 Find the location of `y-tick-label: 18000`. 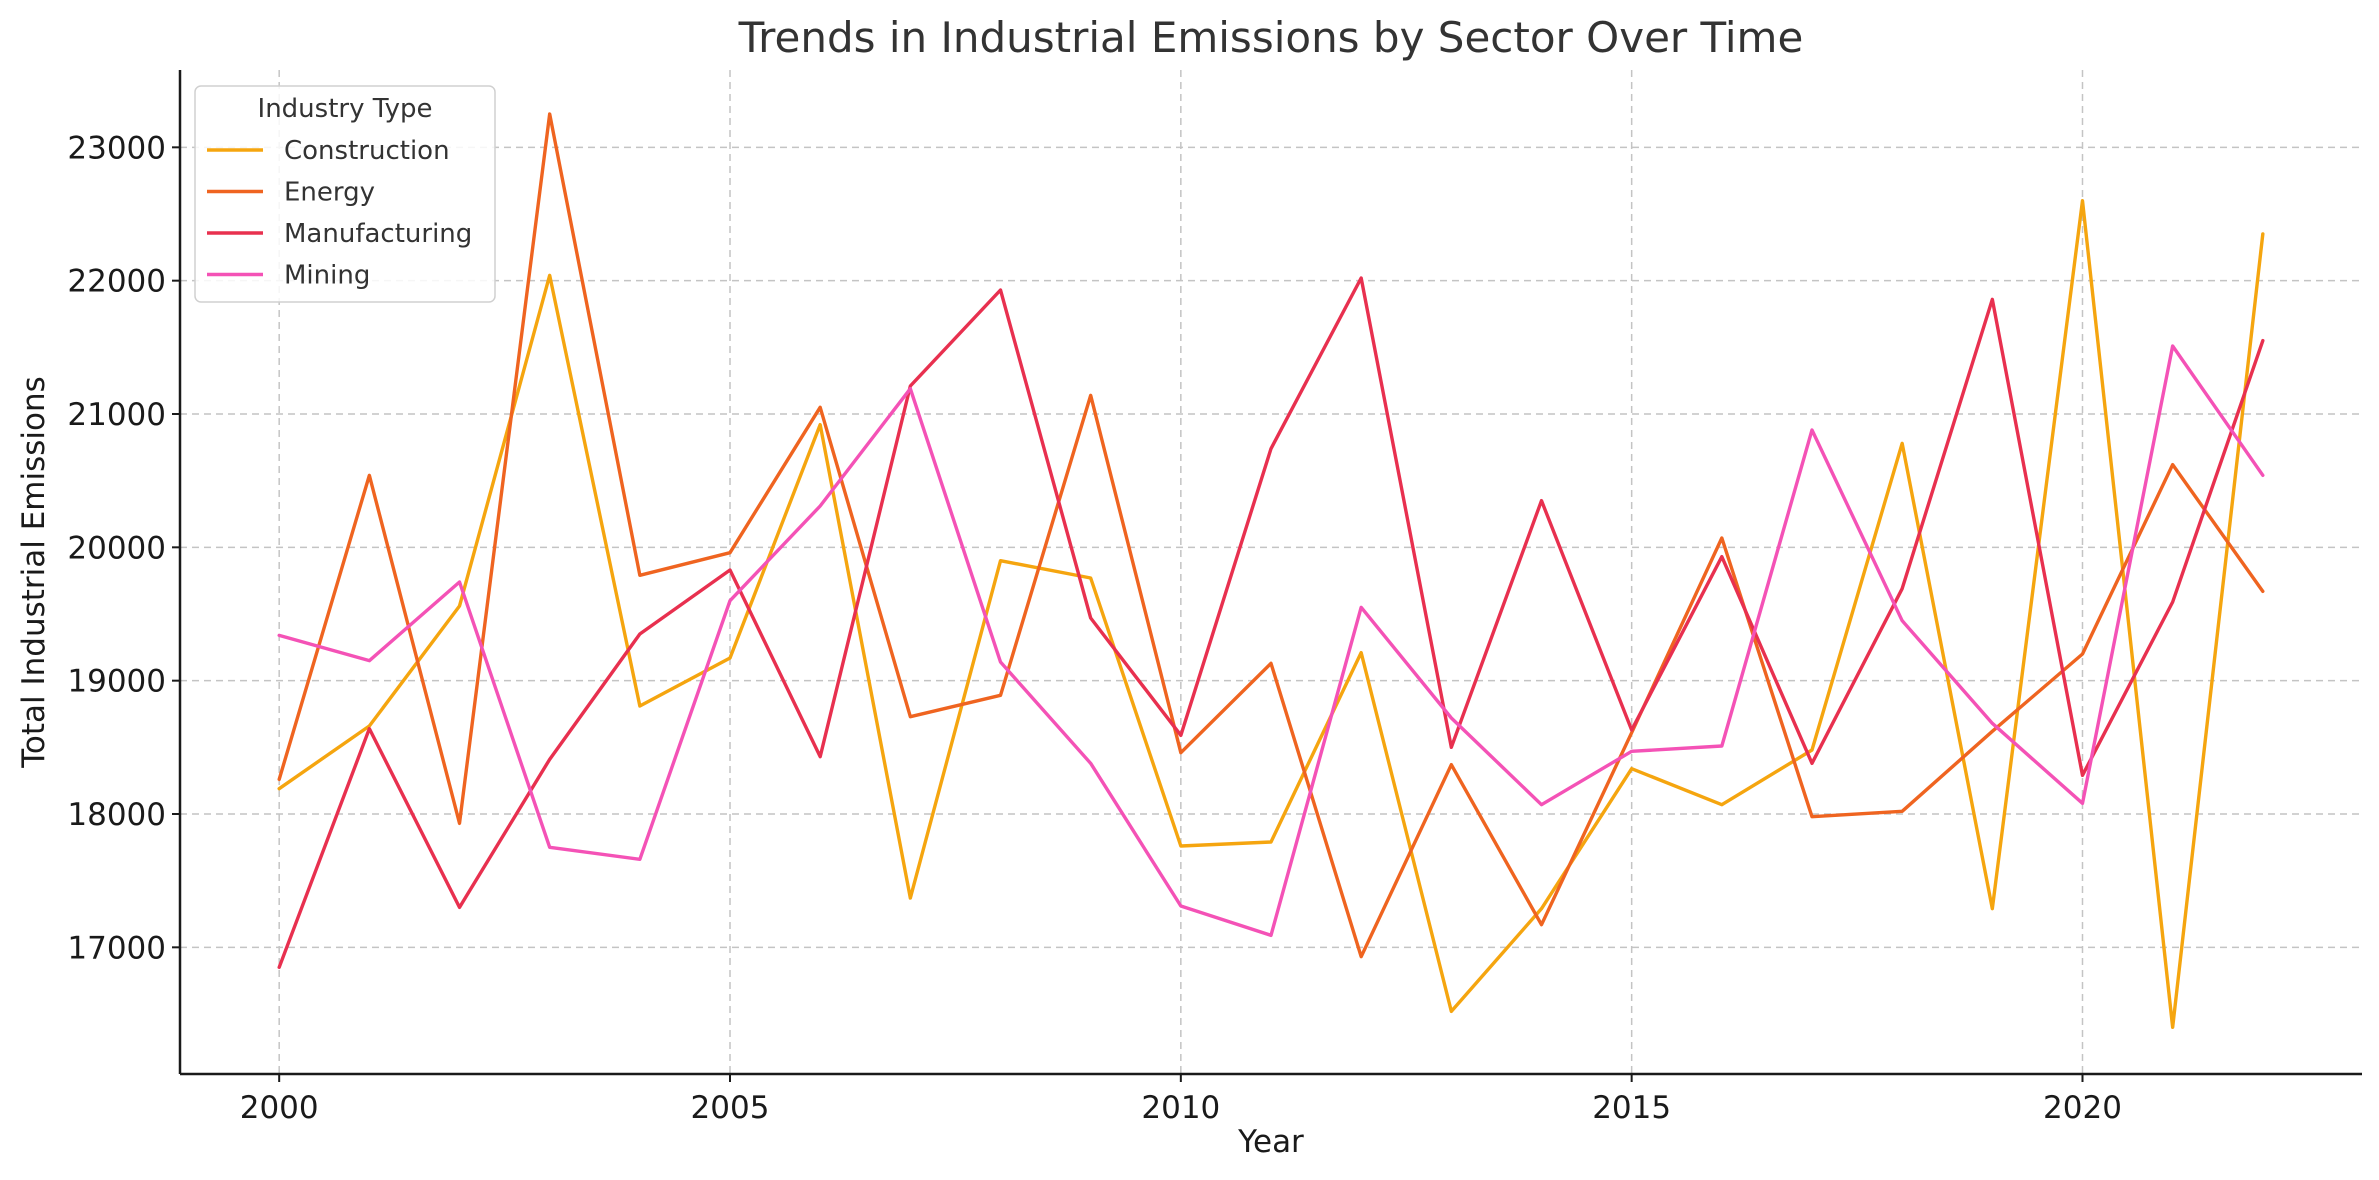

y-tick-label: 18000 is located at coordinates (116, 815).